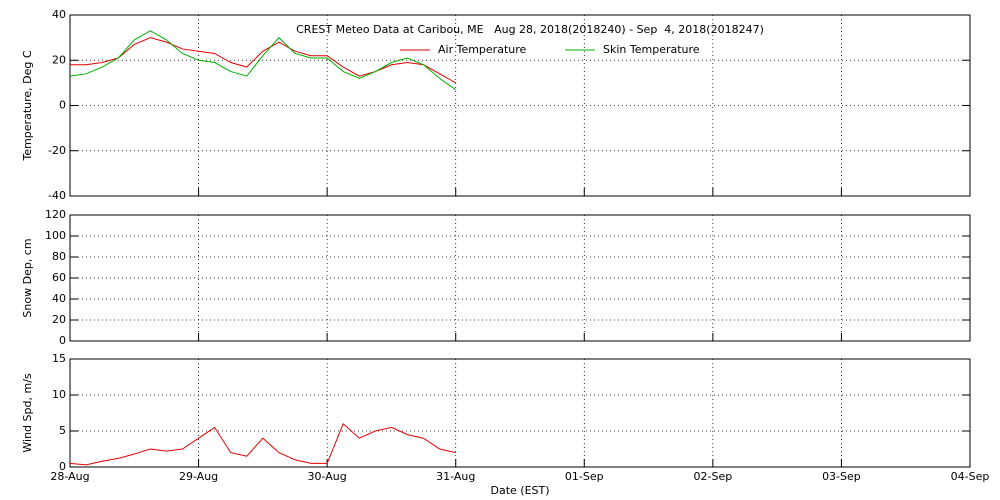 This screenshot has width=1000, height=500. I want to click on x-tick-label: 04-Sep, so click(970, 476).